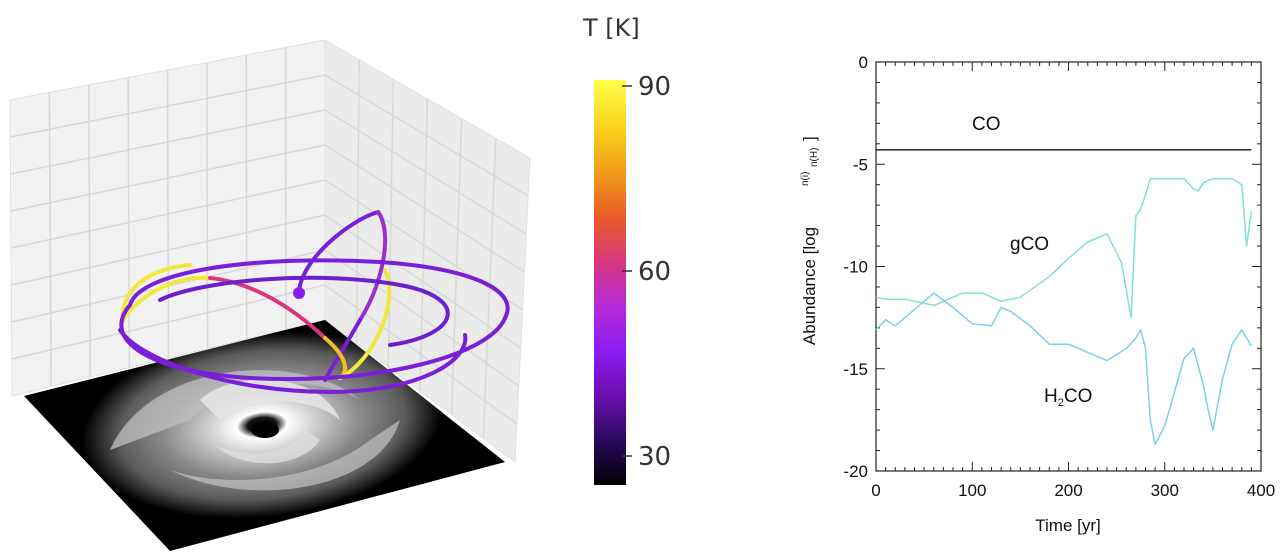 The image size is (1286, 552). What do you see at coordinates (972, 490) in the screenshot?
I see `x-tick-label: 100` at bounding box center [972, 490].